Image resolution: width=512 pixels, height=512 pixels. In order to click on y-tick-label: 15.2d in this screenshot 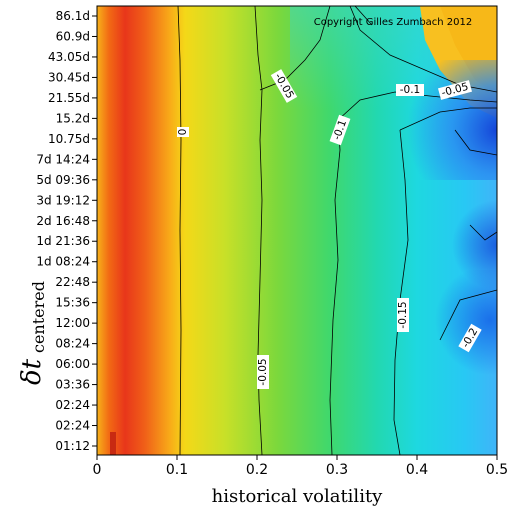, I will do `click(73, 118)`.